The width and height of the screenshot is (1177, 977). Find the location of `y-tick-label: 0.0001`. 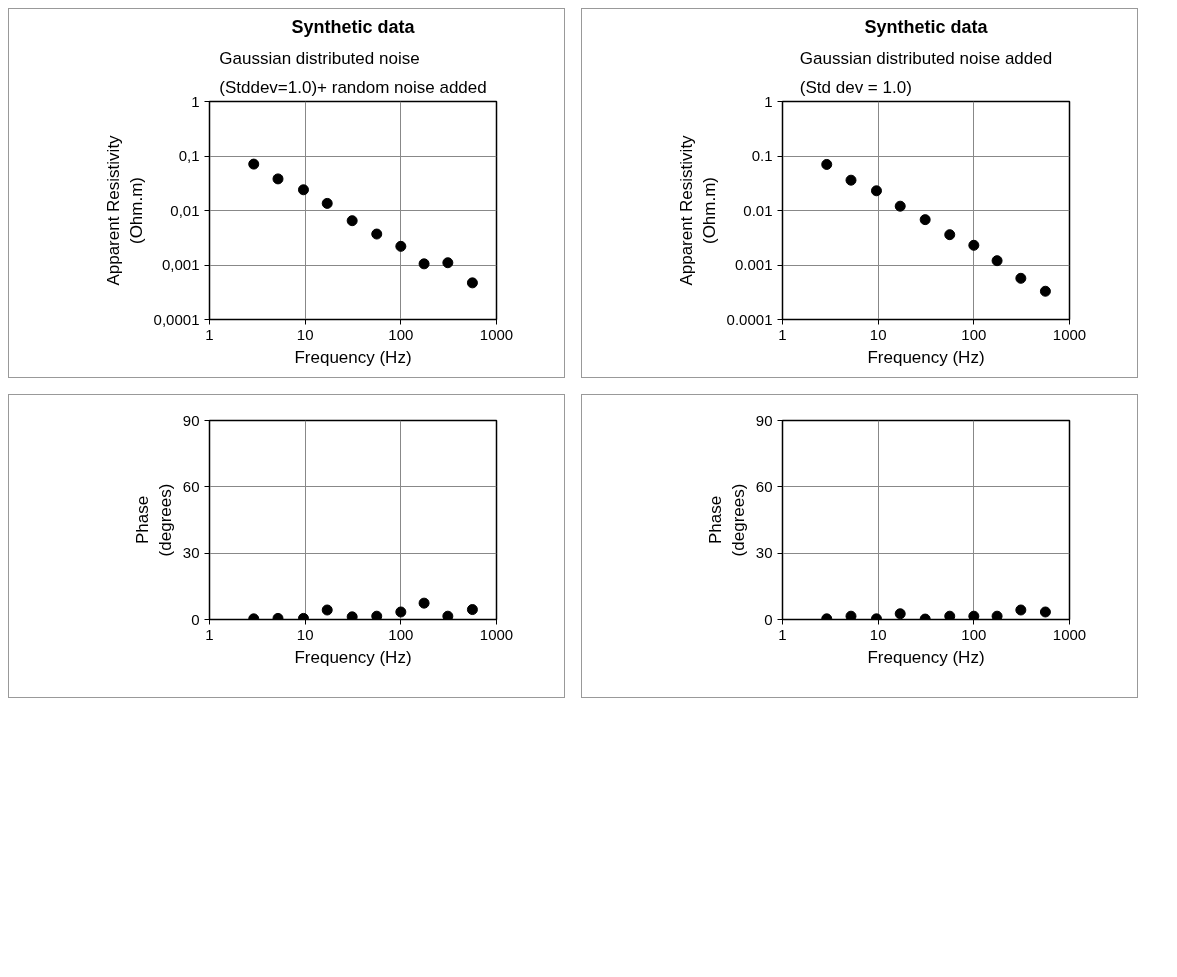

y-tick-label: 0.0001 is located at coordinates (749, 319).